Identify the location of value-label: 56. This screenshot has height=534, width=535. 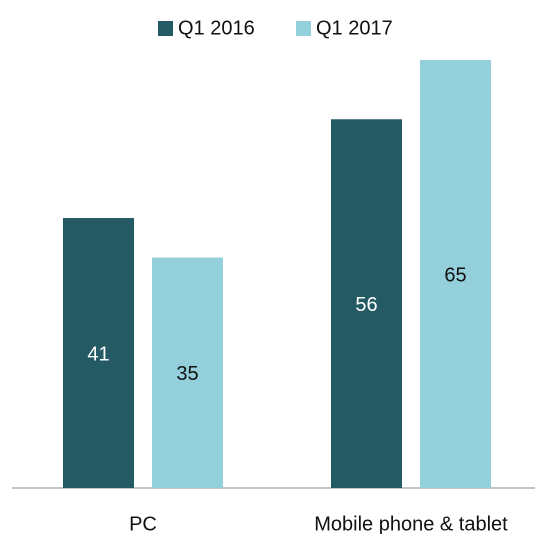
(366, 305).